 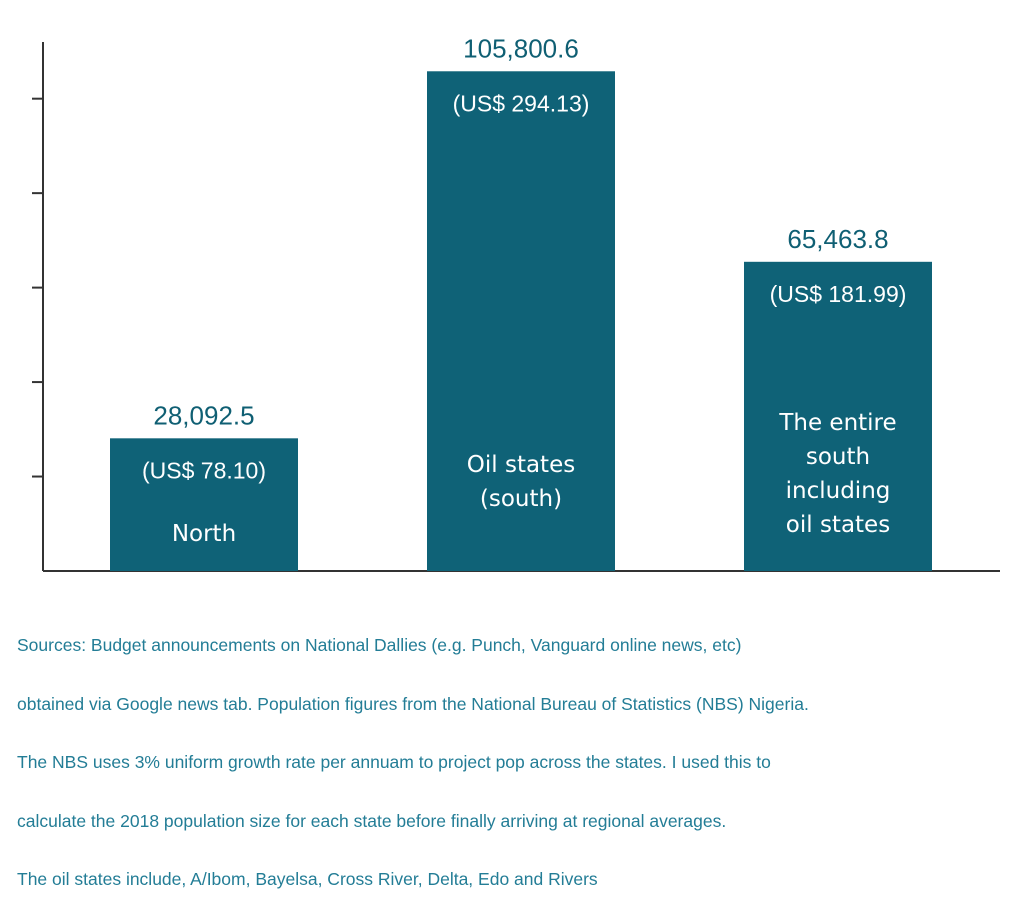 I want to click on category-label: (south), so click(x=521, y=499).